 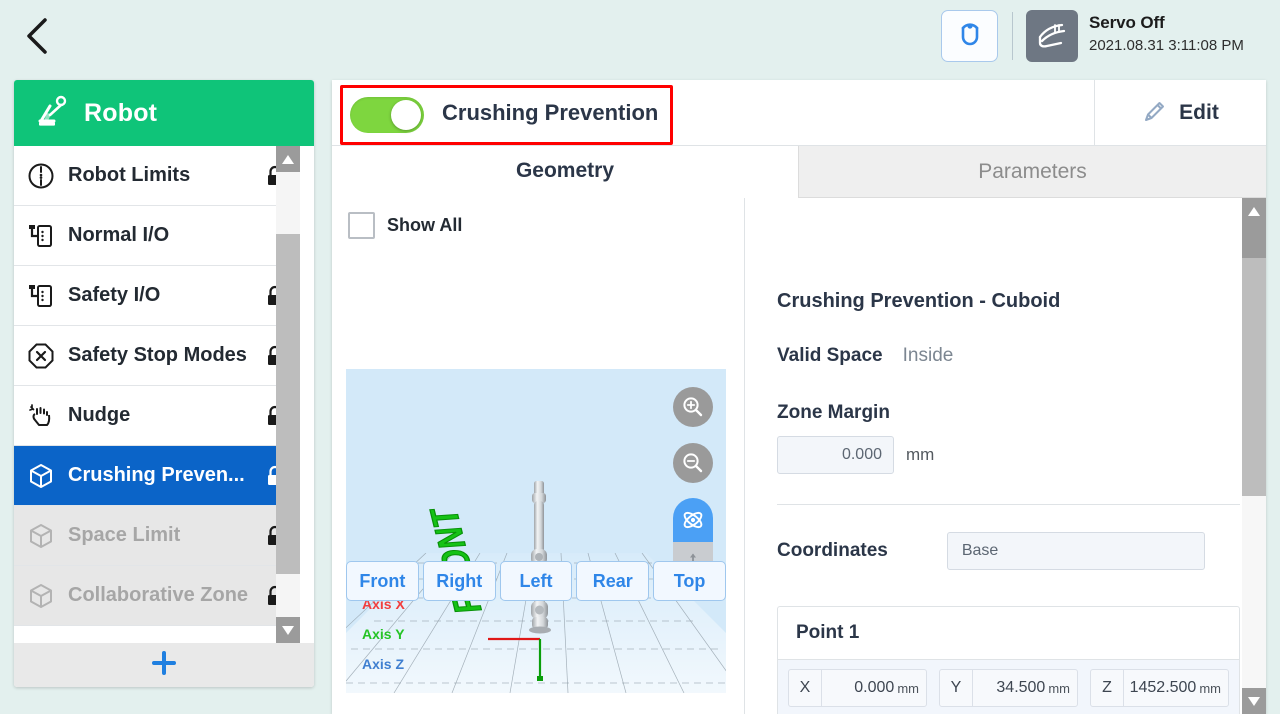 What do you see at coordinates (928, 355) in the screenshot?
I see `valid-space-value: Inside` at bounding box center [928, 355].